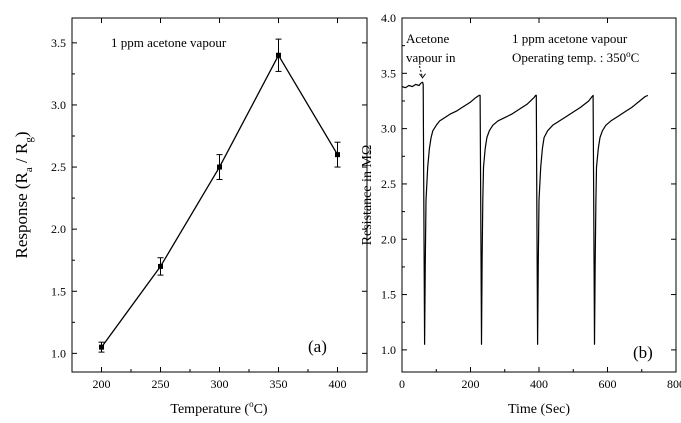  What do you see at coordinates (388, 18) in the screenshot?
I see `y-tick-label: 4.0` at bounding box center [388, 18].